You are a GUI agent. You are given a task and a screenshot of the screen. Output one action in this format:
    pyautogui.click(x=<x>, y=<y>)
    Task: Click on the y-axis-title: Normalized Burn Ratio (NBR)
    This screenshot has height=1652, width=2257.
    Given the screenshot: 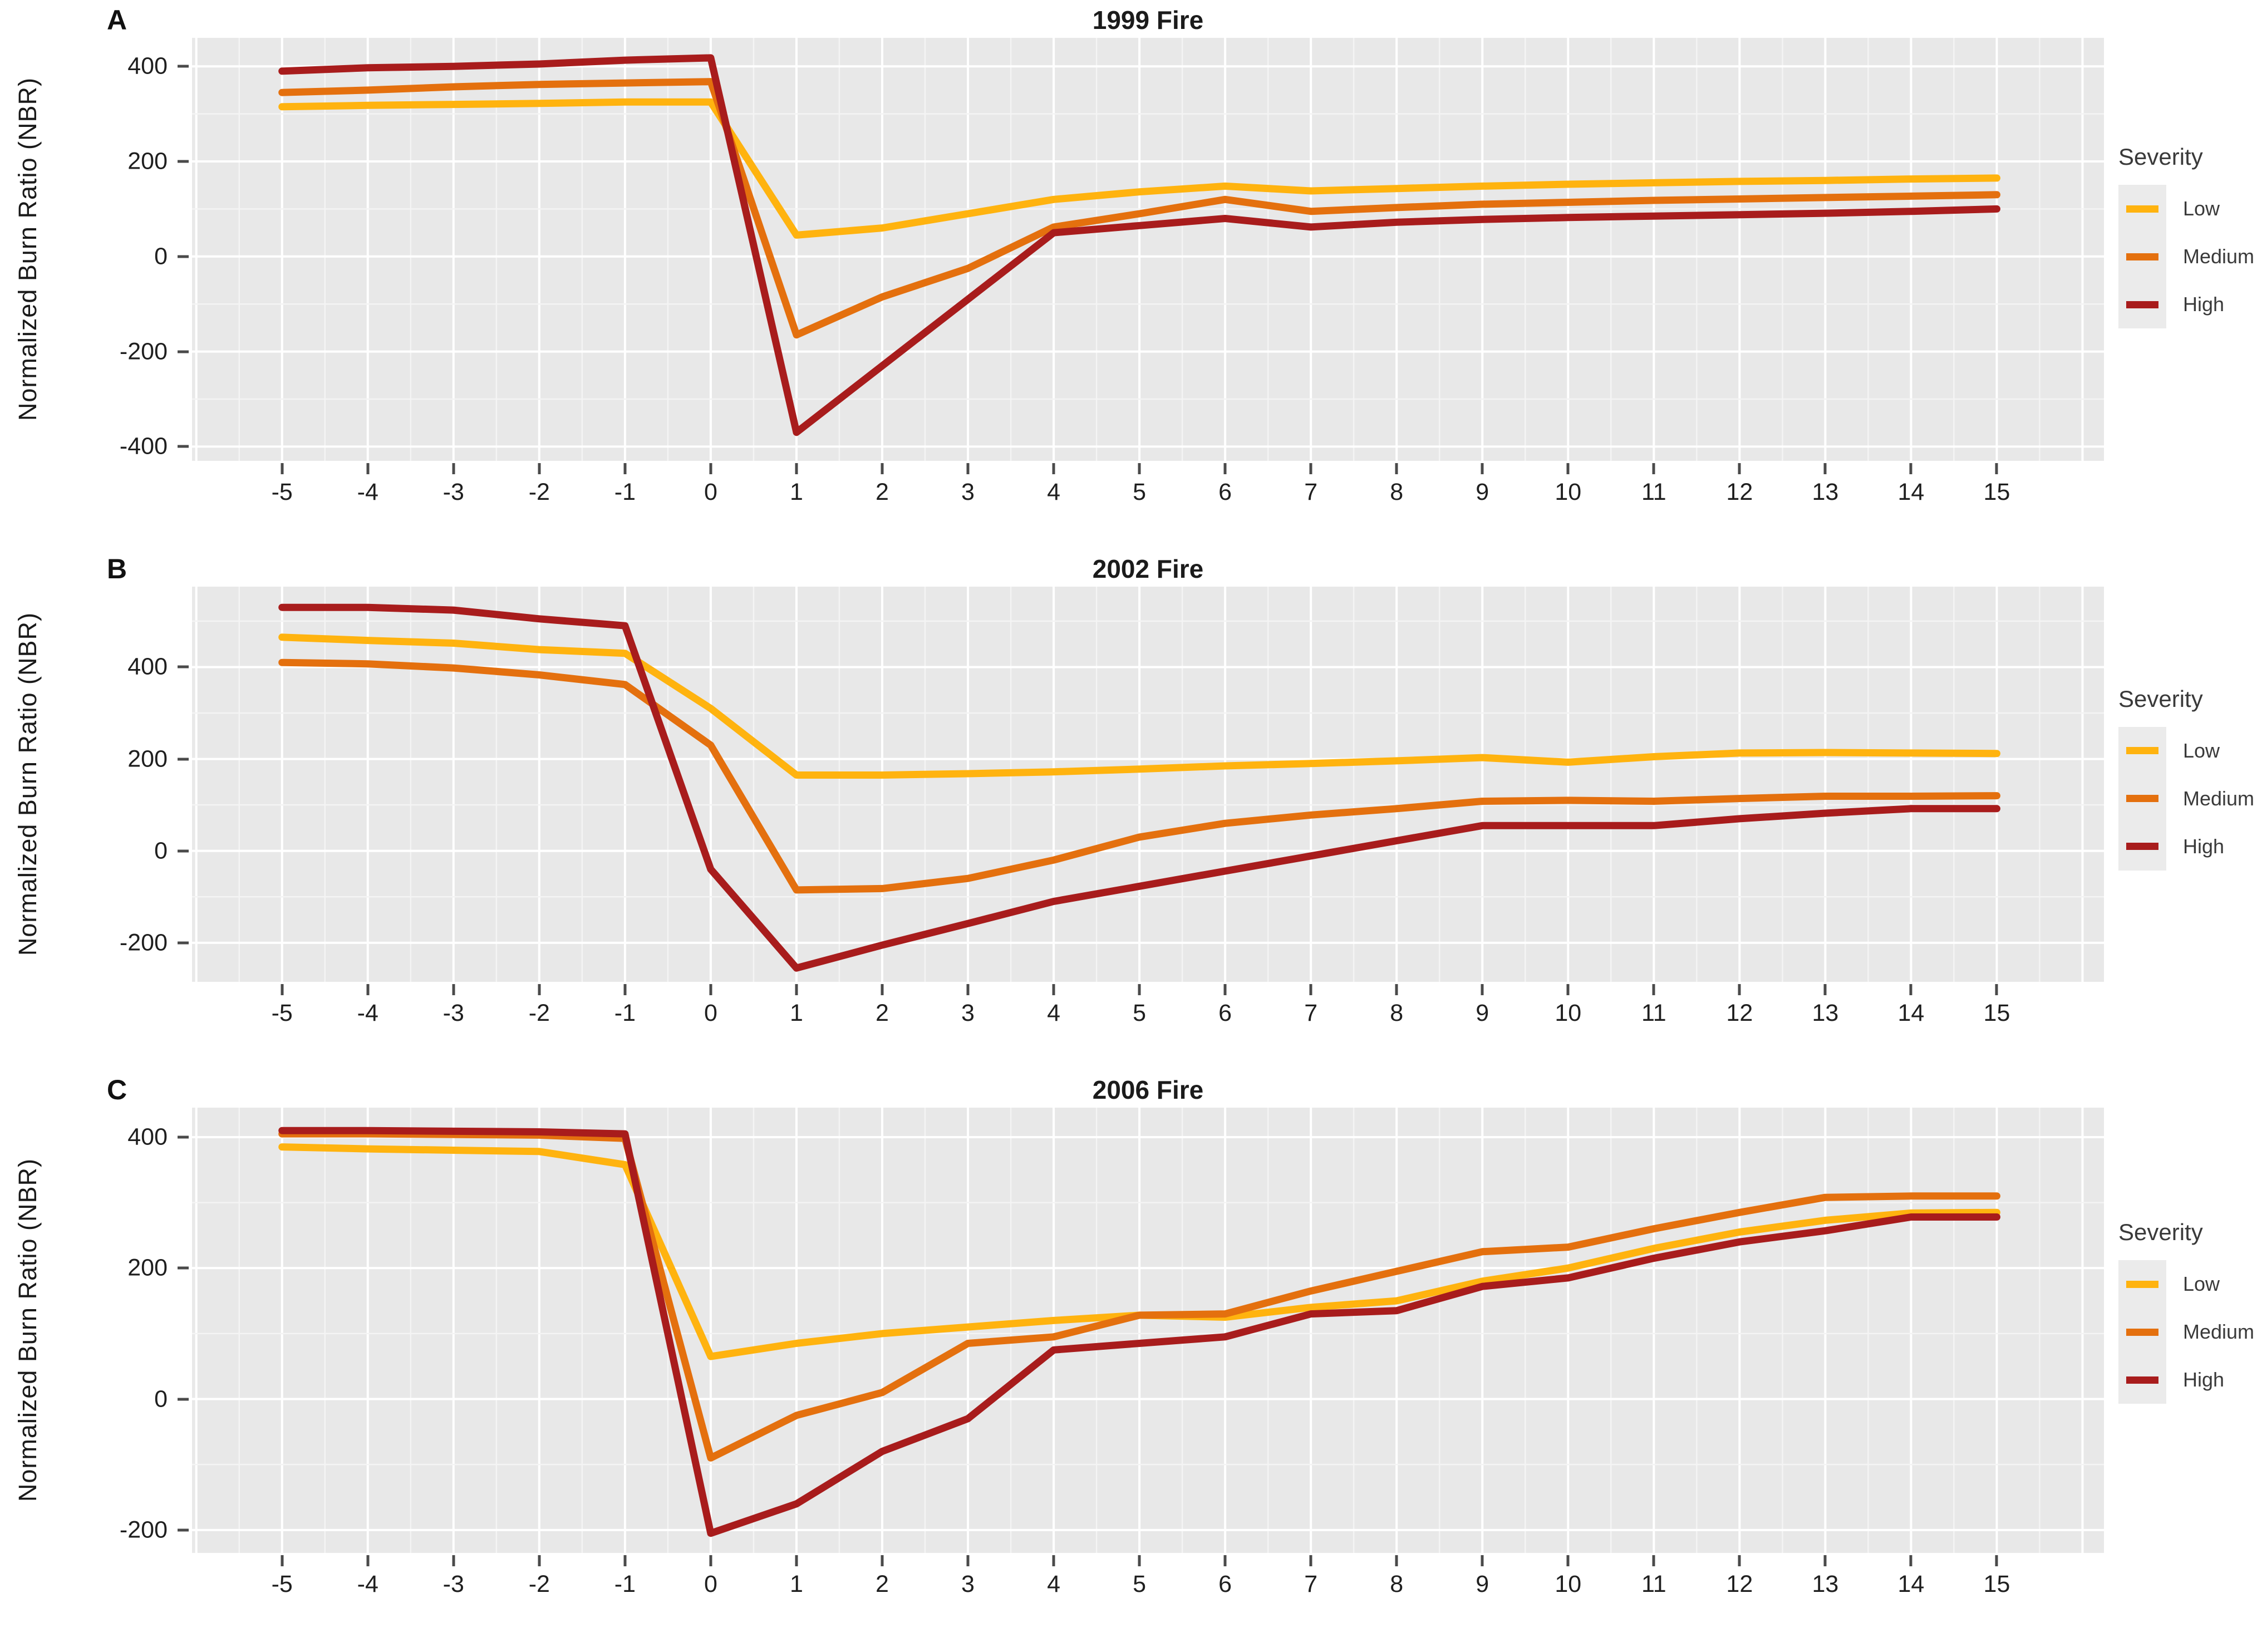 What is the action you would take?
    pyautogui.click(x=27, y=1330)
    